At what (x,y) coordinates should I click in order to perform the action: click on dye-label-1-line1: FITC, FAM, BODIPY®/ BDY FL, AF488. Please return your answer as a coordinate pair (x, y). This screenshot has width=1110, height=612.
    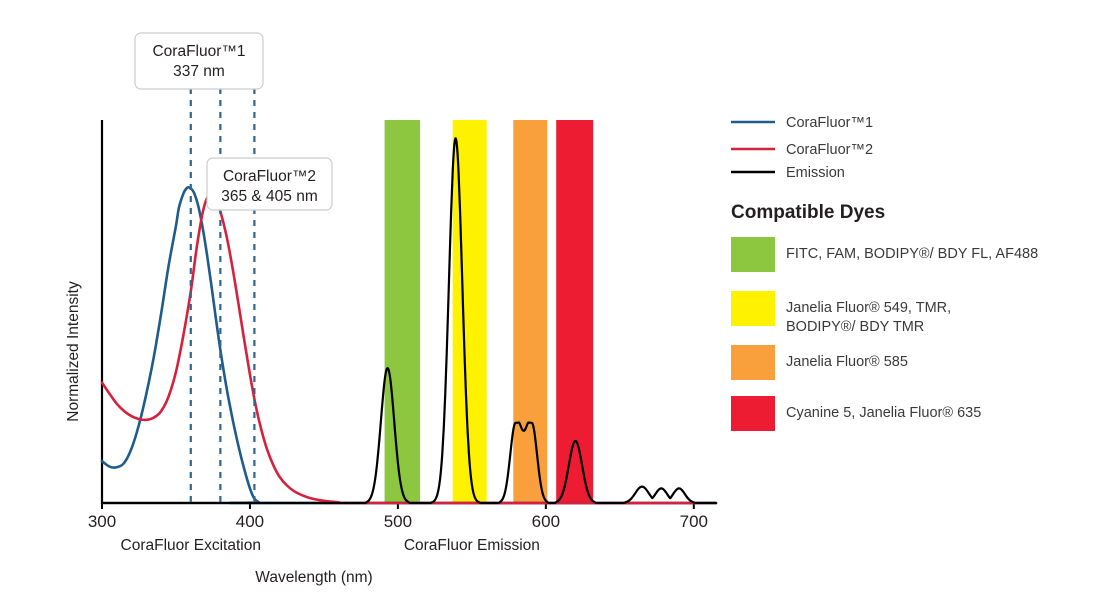
    Looking at the image, I should click on (912, 254).